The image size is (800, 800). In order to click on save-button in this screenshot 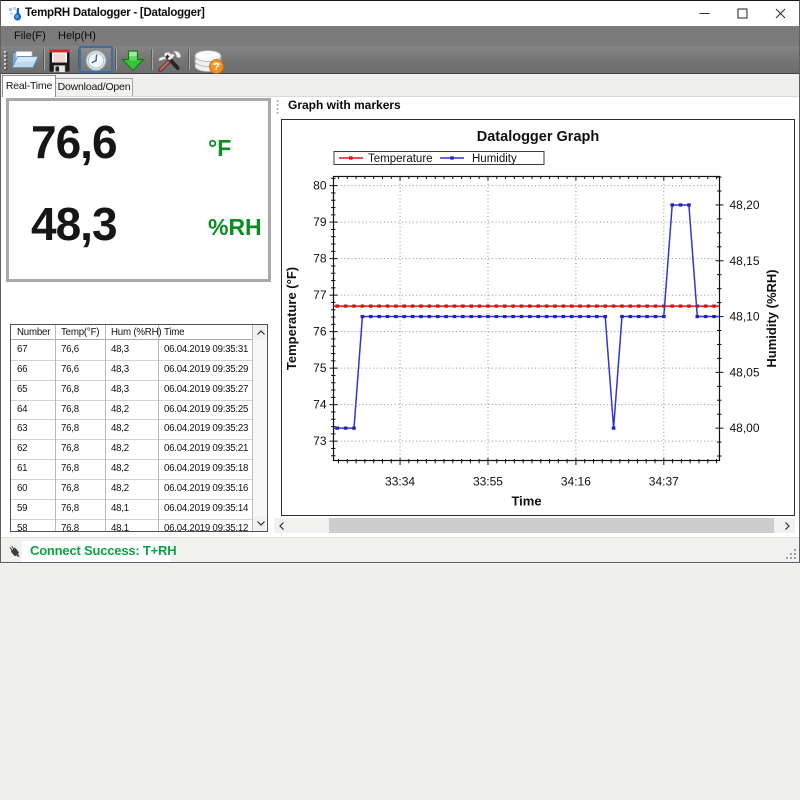, I will do `click(59, 60)`.